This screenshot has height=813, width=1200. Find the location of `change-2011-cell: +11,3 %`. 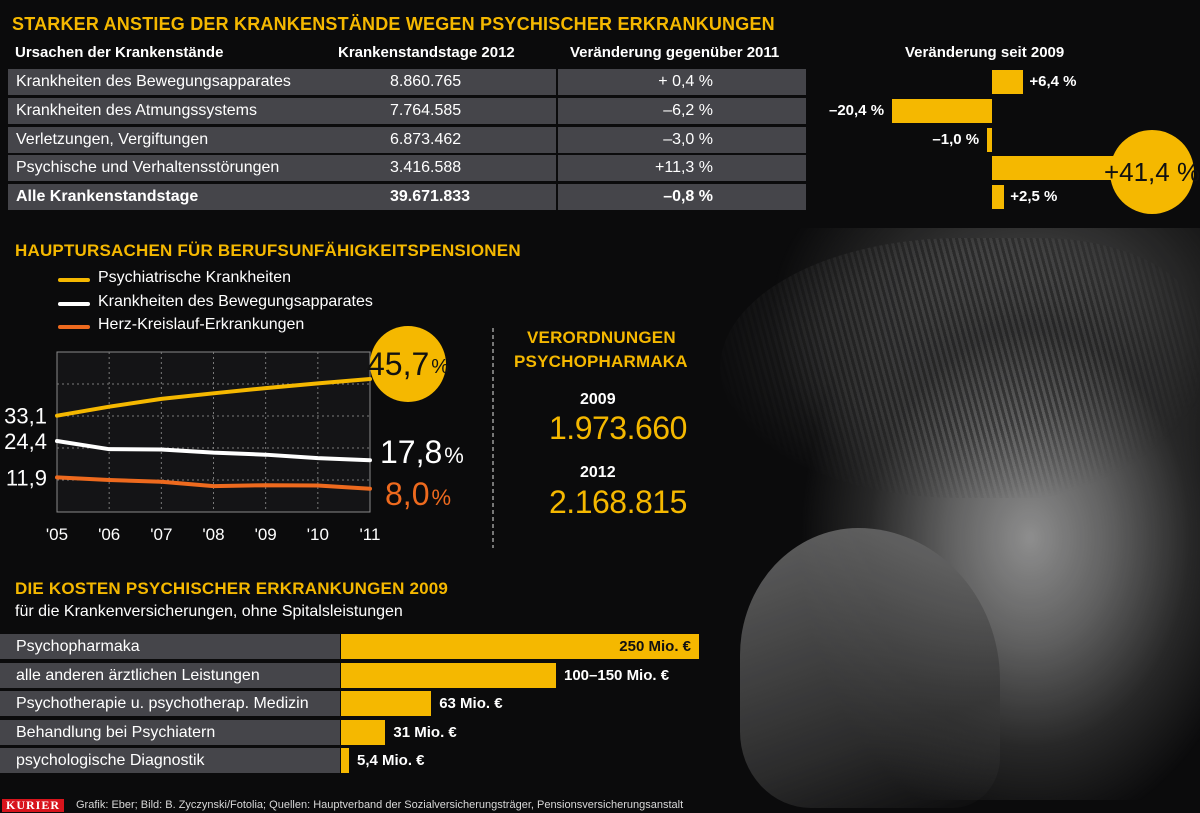

change-2011-cell: +11,3 % is located at coordinates (684, 167).